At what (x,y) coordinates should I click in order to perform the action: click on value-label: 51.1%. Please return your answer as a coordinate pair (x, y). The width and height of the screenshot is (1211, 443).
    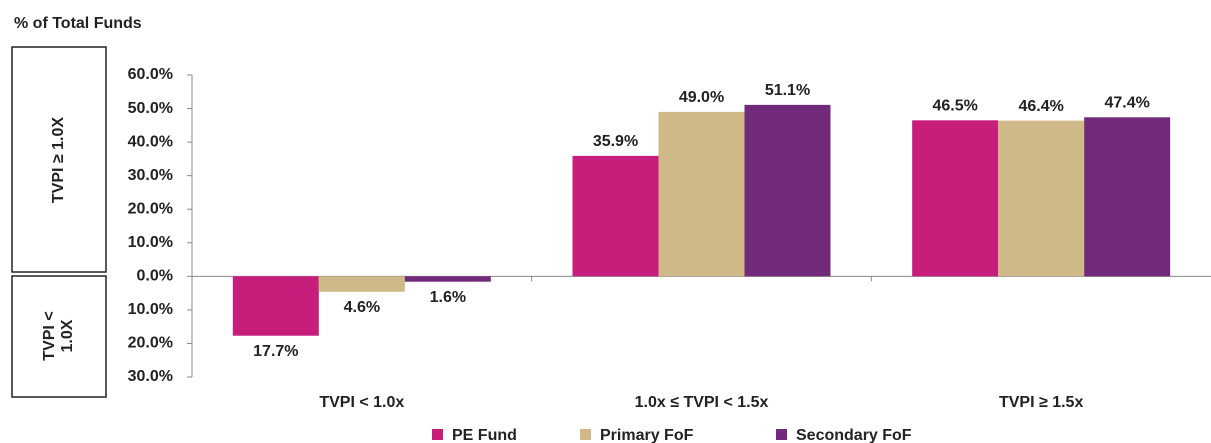
    Looking at the image, I should click on (787, 90).